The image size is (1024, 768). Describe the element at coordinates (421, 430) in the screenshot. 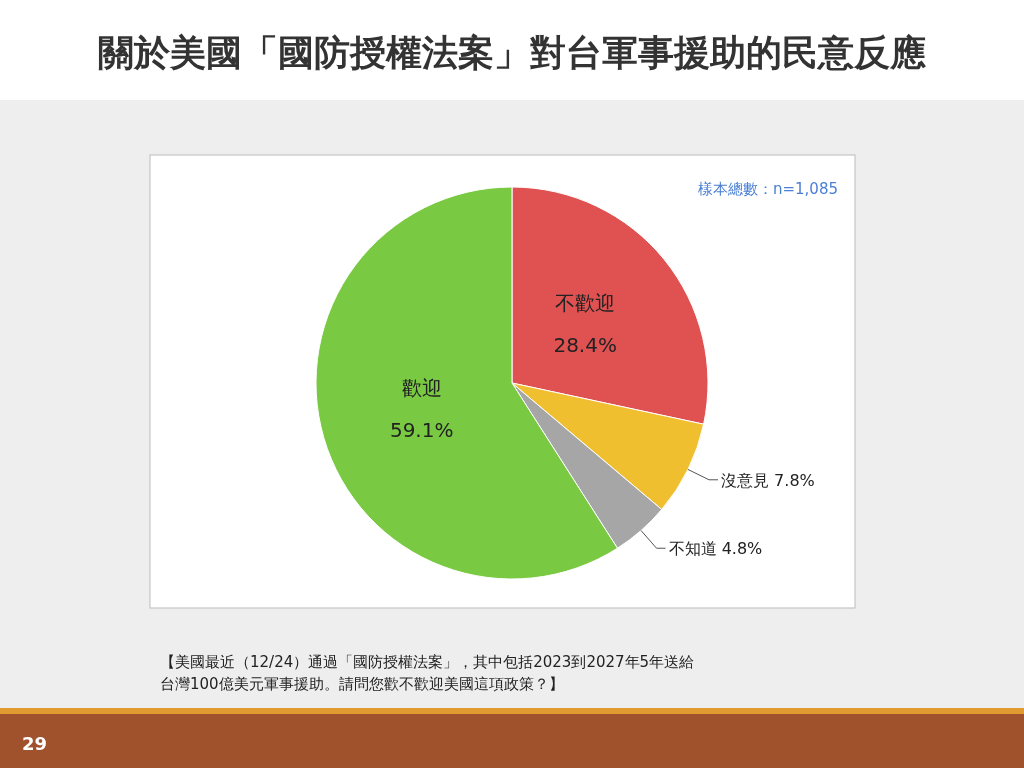

I see `data-label: 59.1%` at that location.